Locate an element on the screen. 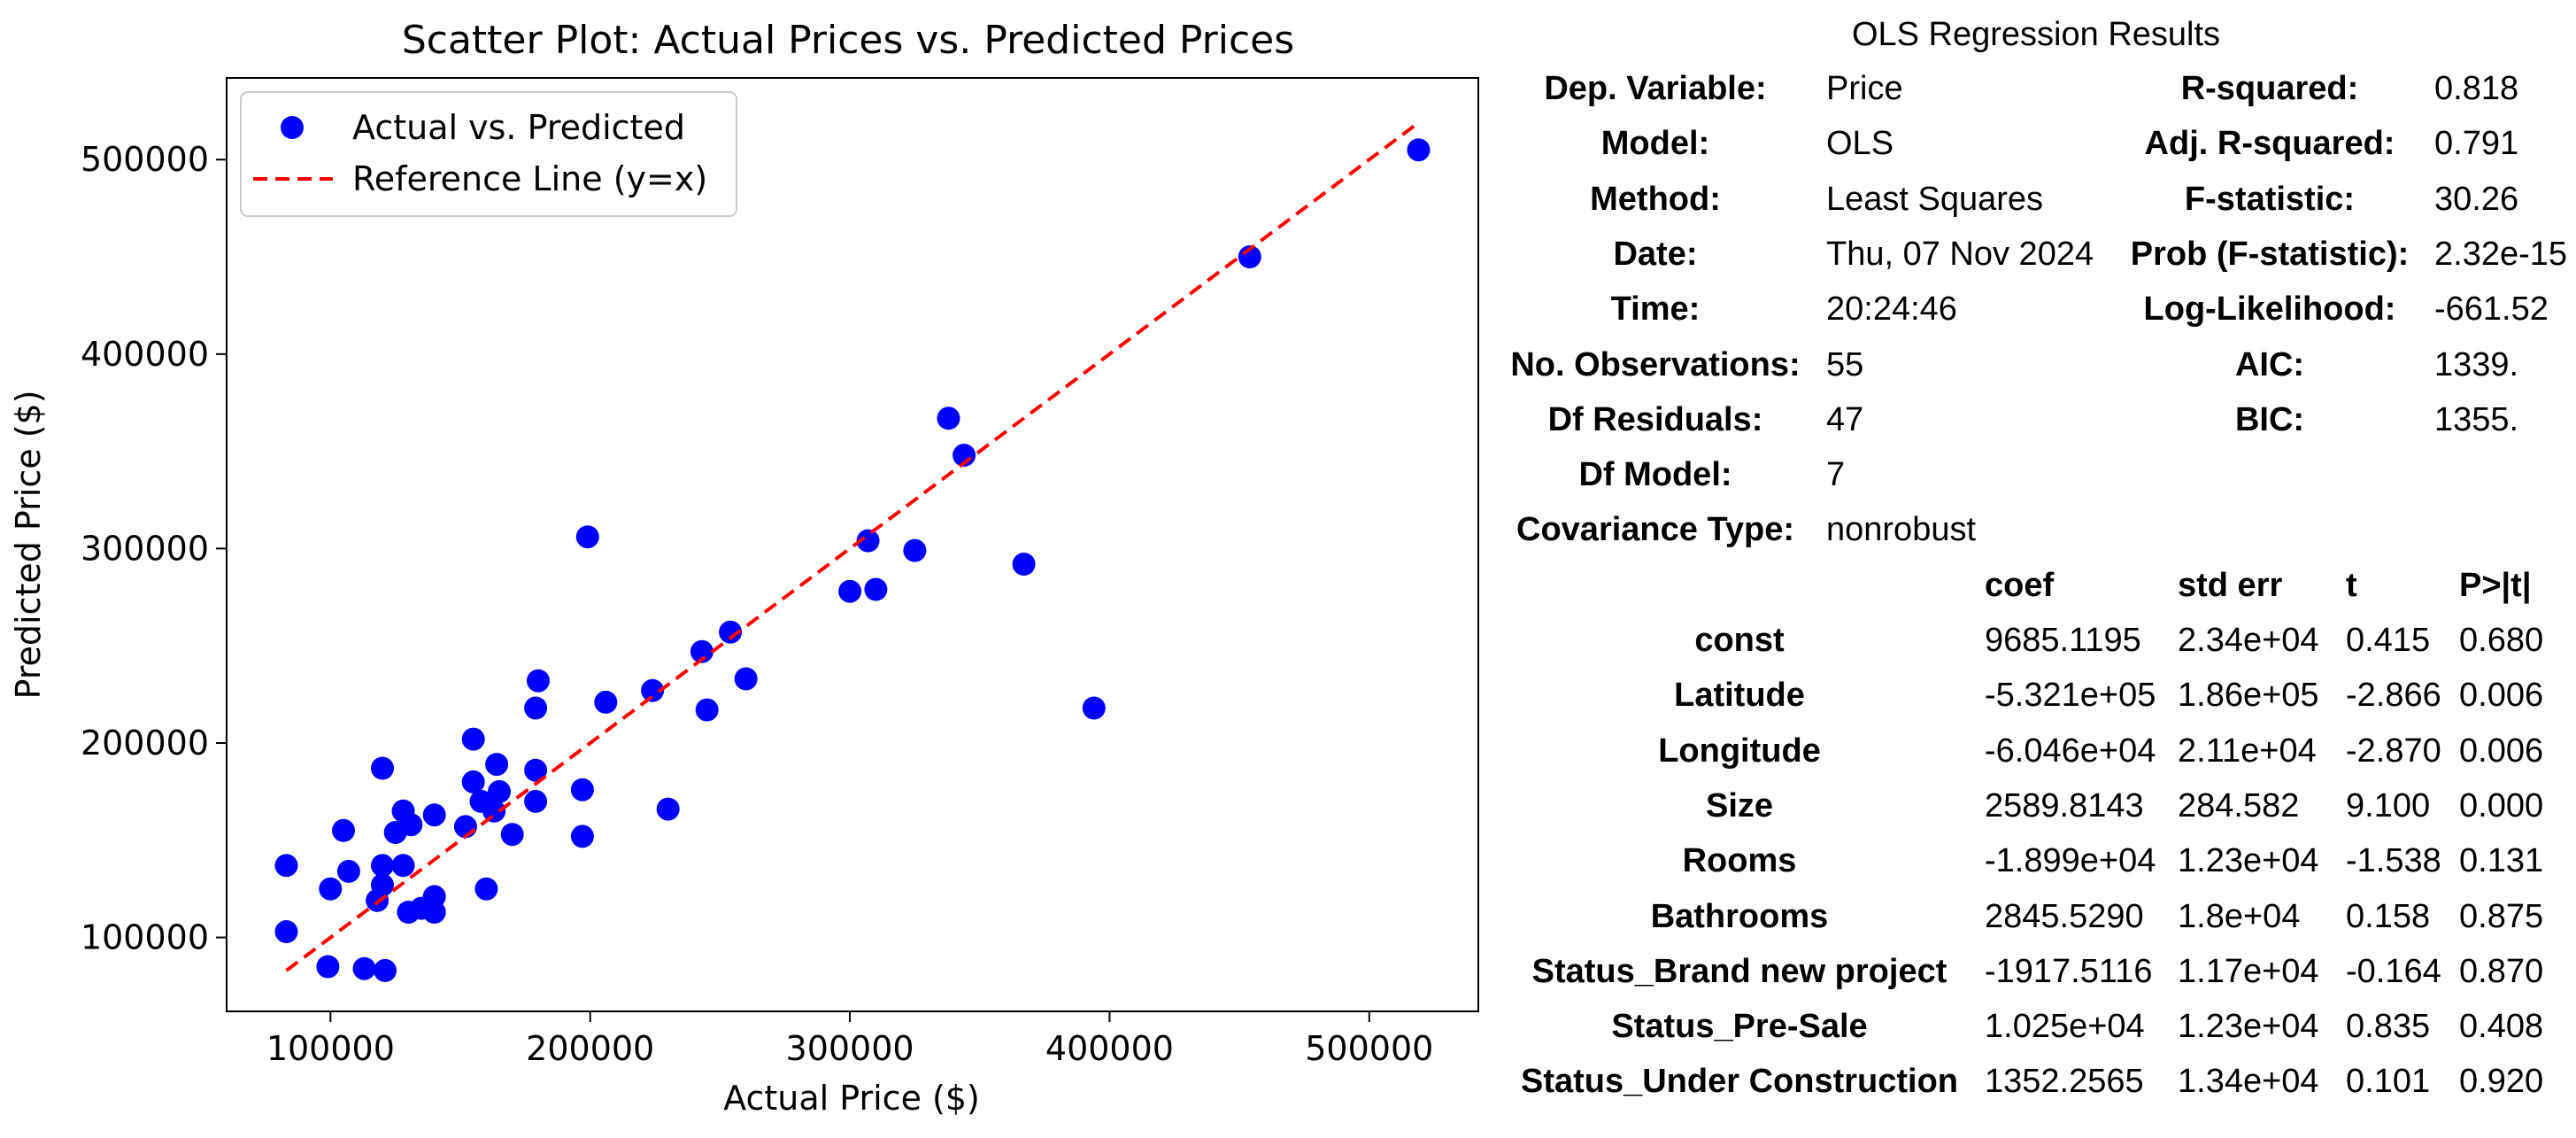  param-t: -0.164 is located at coordinates (2393, 971).